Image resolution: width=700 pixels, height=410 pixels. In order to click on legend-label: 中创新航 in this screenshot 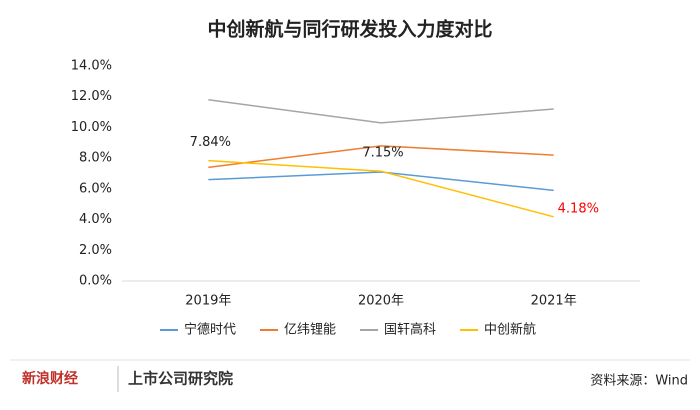, I will do `click(510, 330)`.